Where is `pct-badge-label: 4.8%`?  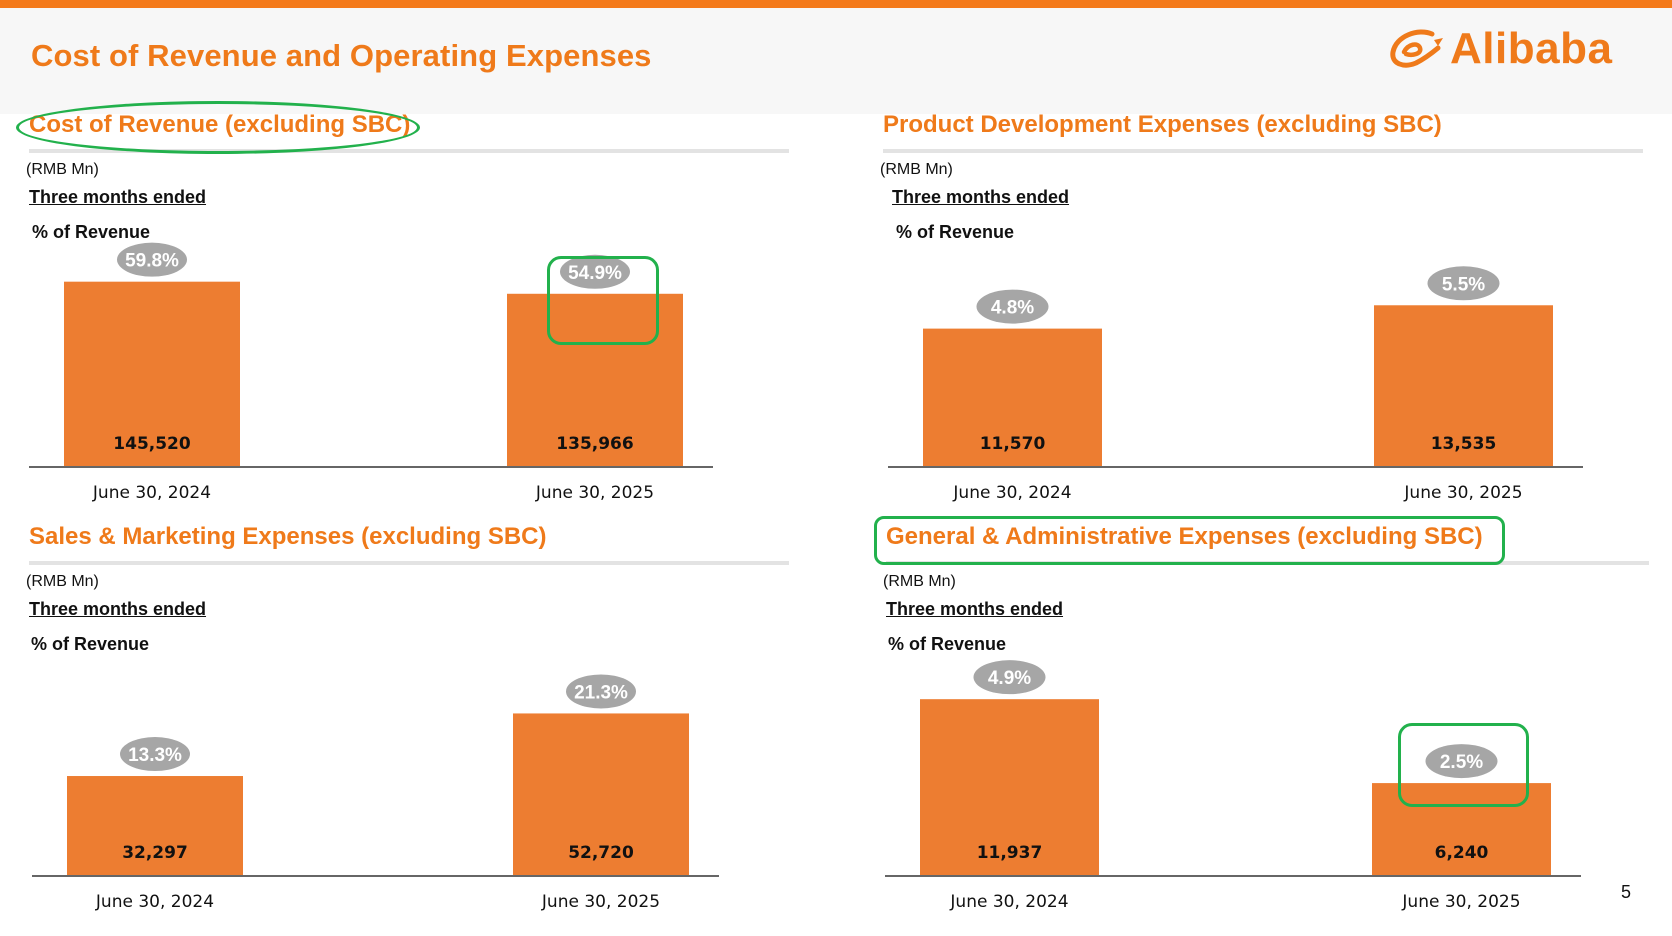
pct-badge-label: 4.8% is located at coordinates (1012, 308).